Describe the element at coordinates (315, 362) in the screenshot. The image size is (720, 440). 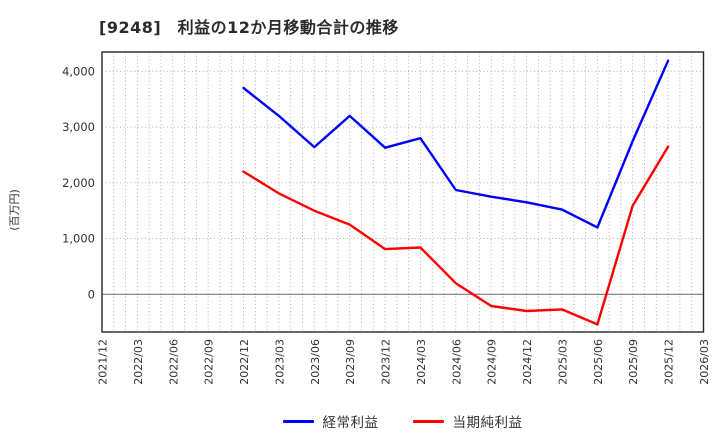
I see `svg-text: 2023/06` at that location.